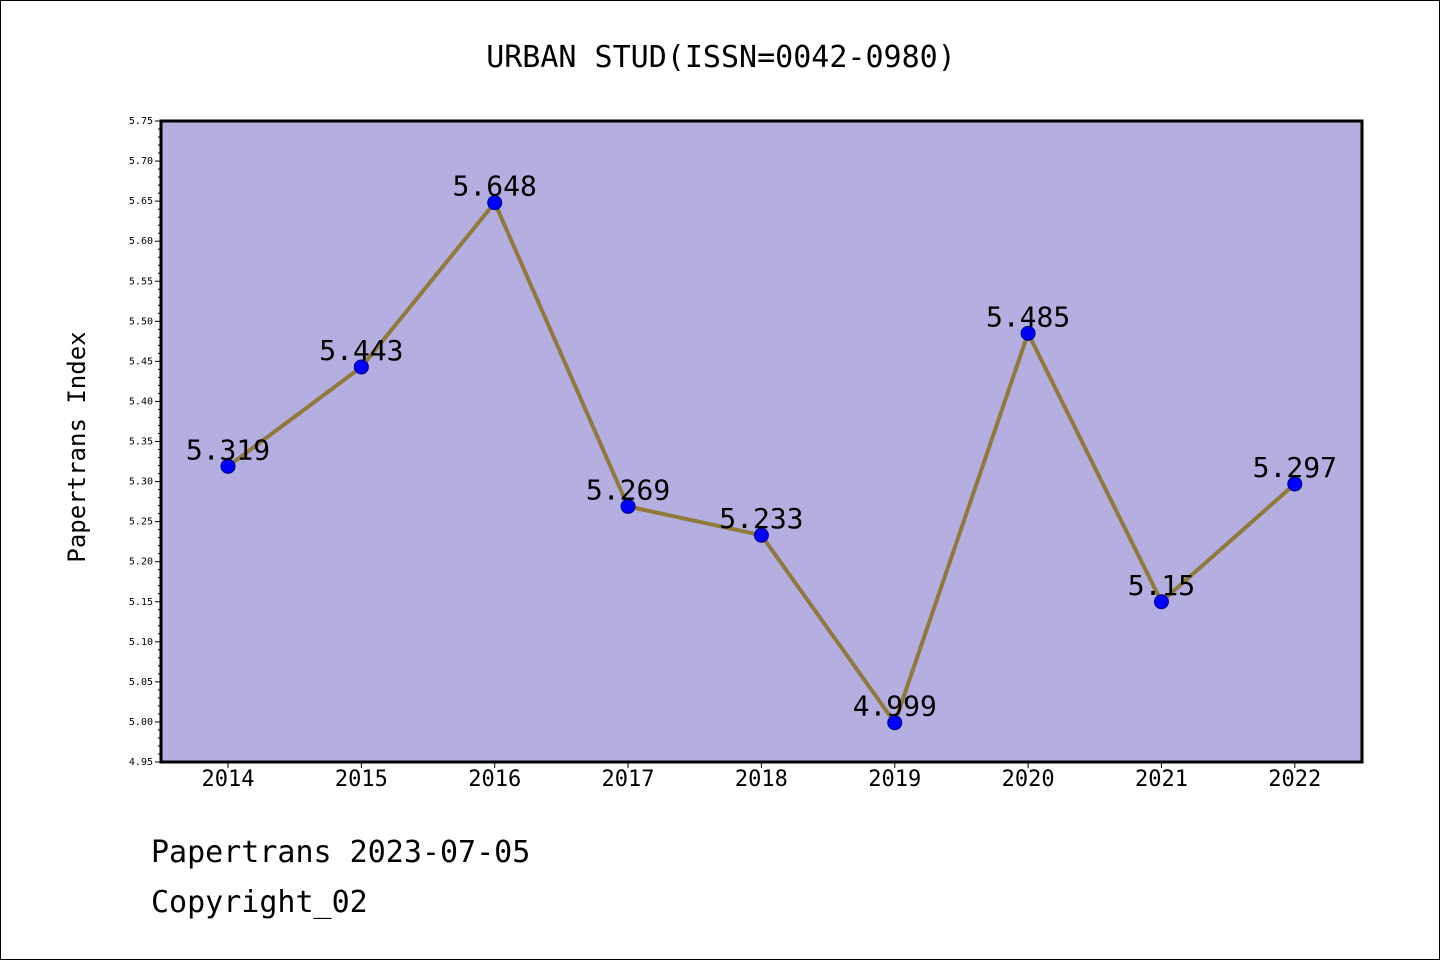  Describe the element at coordinates (1028, 779) in the screenshot. I see `x-tick-label: 2020` at that location.